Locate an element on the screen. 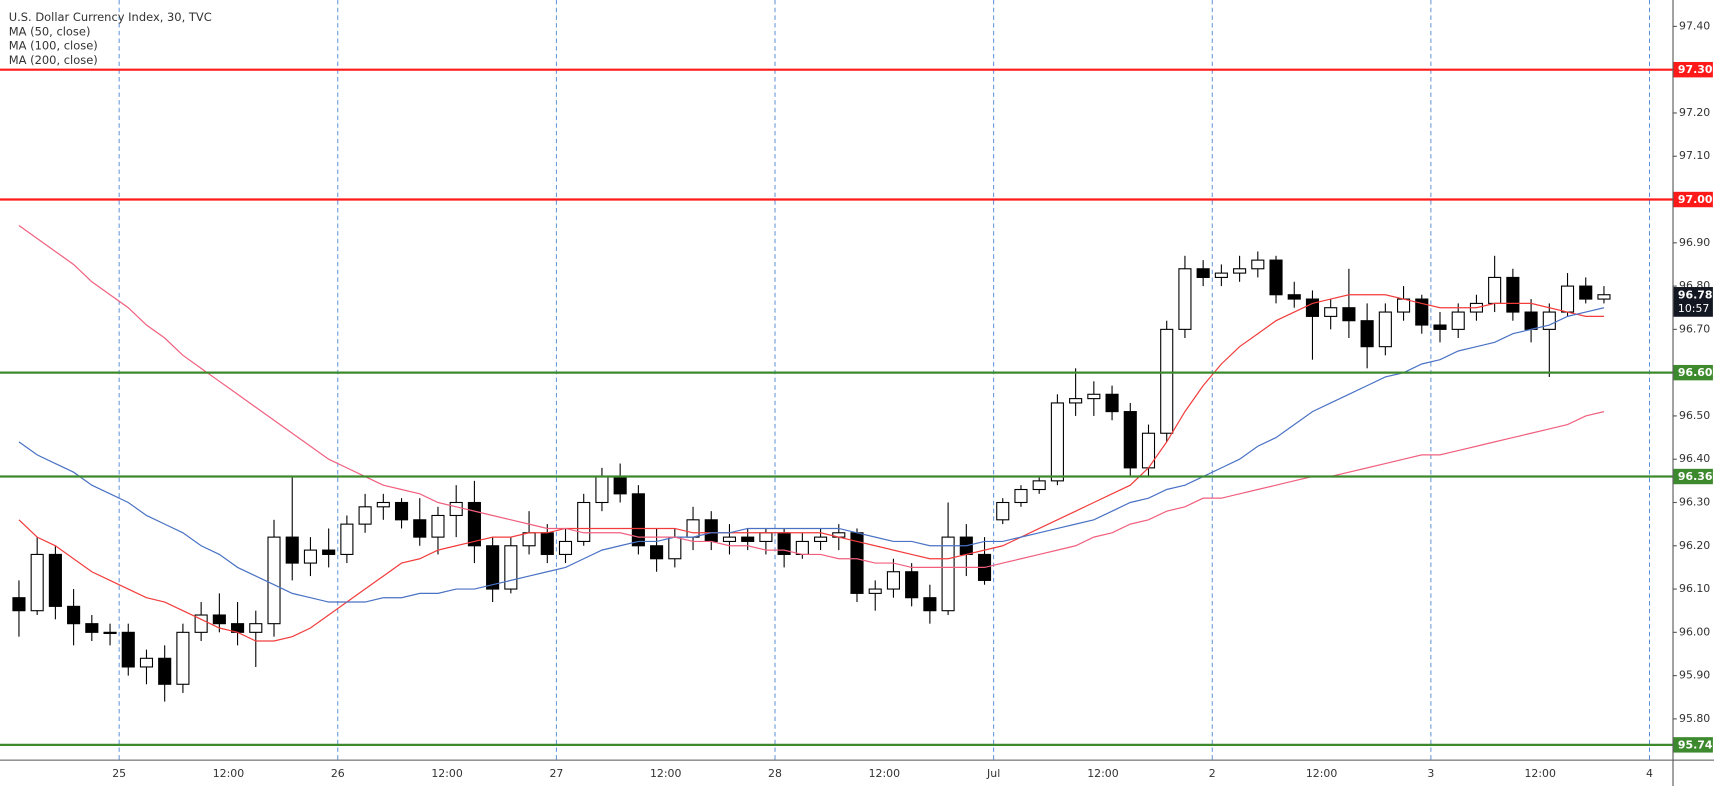 The width and height of the screenshot is (1714, 786). y-tick-label: 96.30 is located at coordinates (1694, 501).